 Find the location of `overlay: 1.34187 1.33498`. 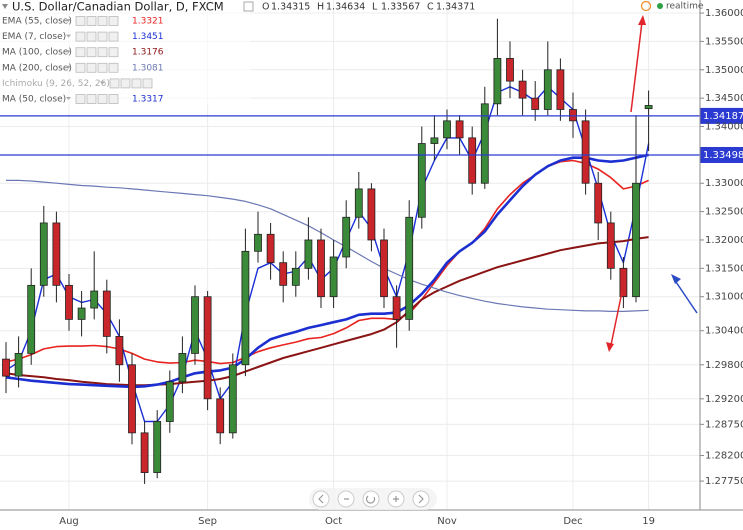

overlay: 1.34187 1.33498 is located at coordinates (371, 135).